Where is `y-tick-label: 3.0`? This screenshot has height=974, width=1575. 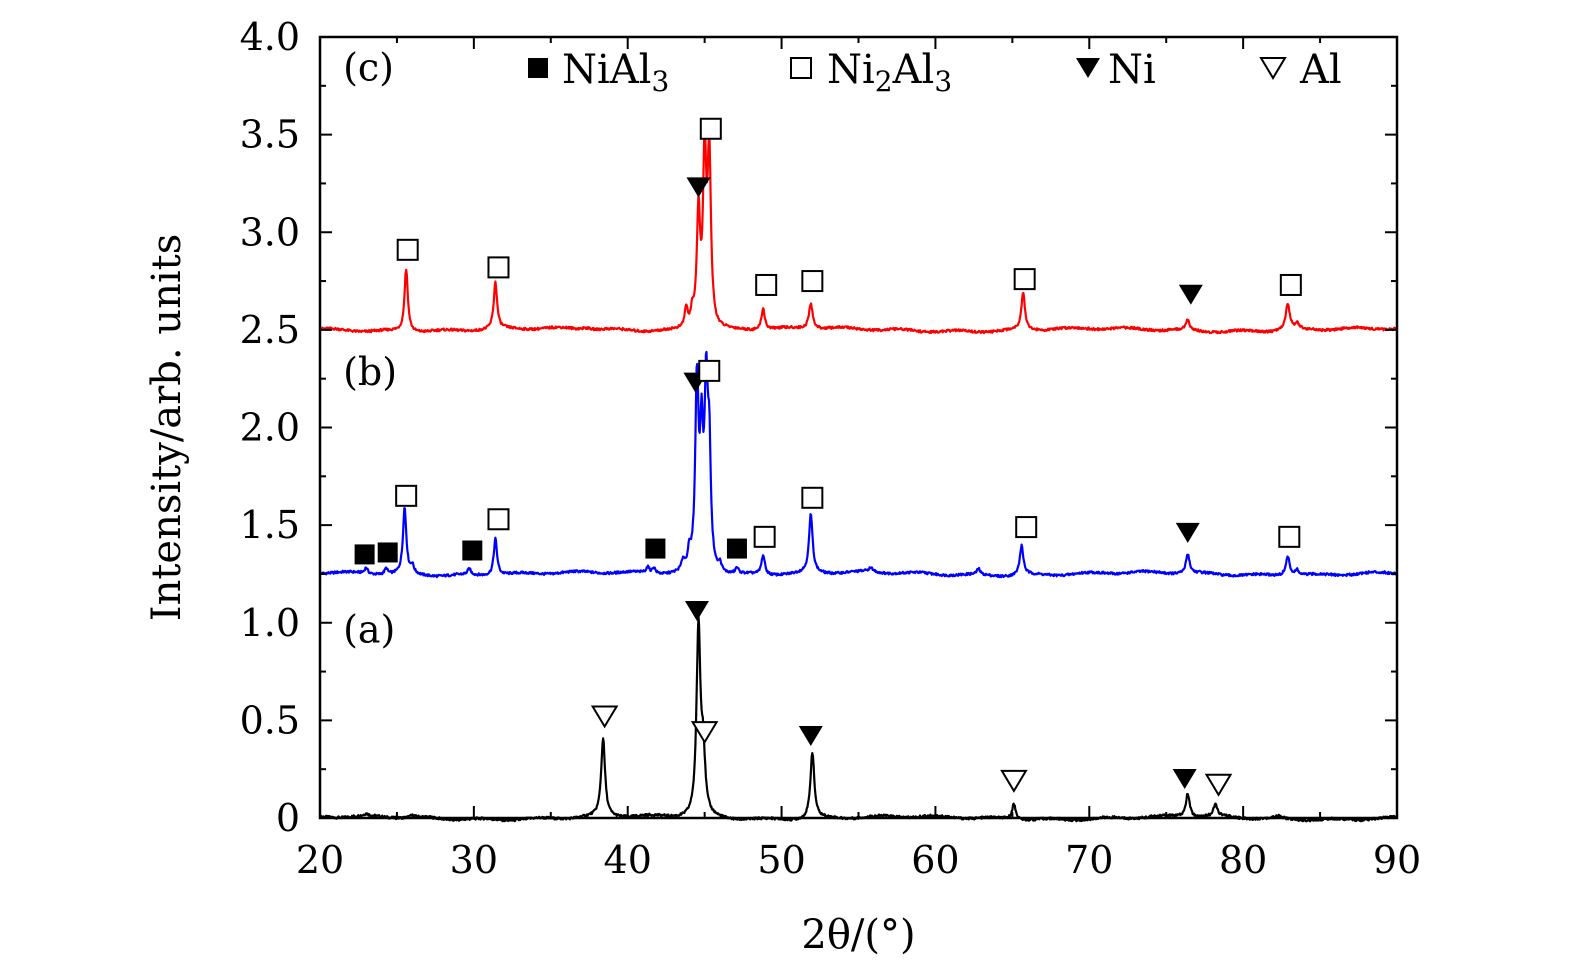 y-tick-label: 3.0 is located at coordinates (270, 232).